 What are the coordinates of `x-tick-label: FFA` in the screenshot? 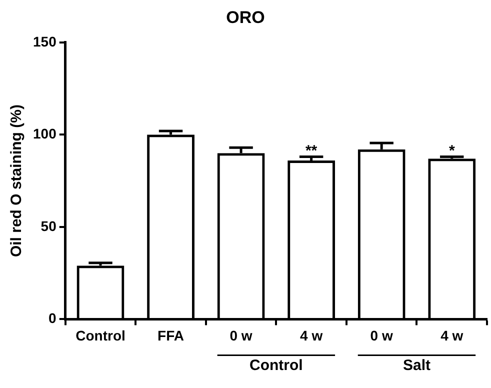 It's located at (171, 335).